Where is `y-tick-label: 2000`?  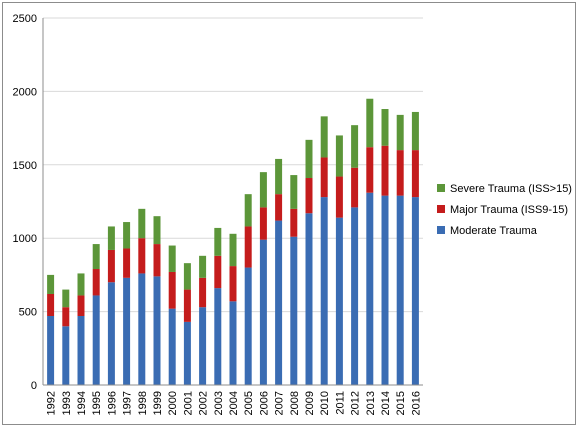
y-tick-label: 2000 is located at coordinates (25, 92).